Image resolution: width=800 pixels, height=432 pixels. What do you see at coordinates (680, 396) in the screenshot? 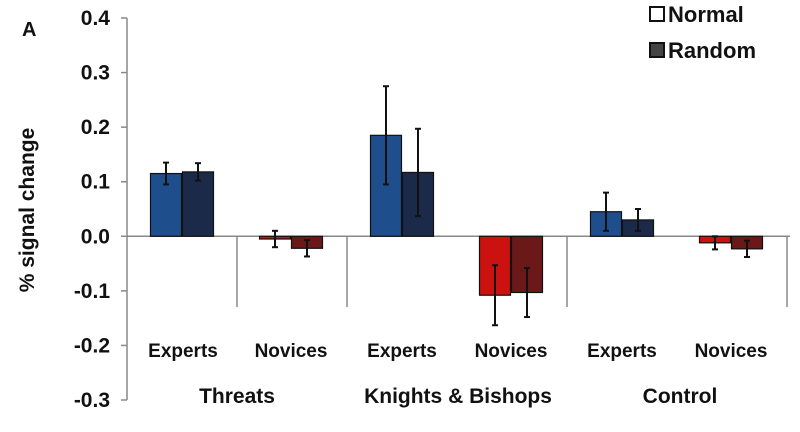
I see `group-label-control: Control` at bounding box center [680, 396].